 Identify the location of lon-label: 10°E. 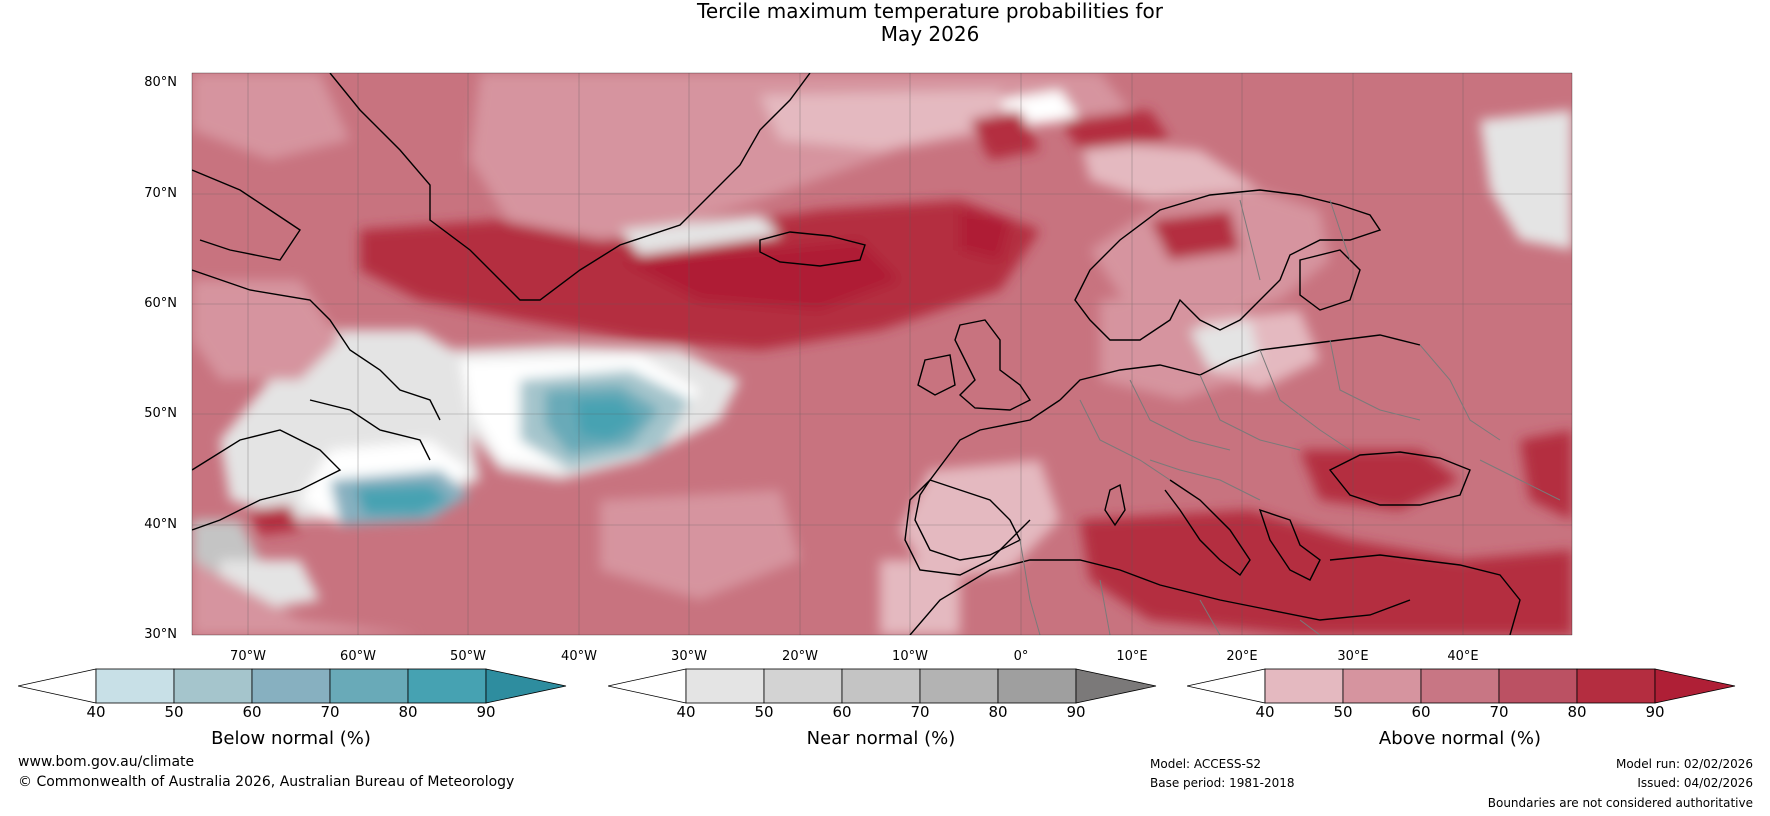
(1132, 656).